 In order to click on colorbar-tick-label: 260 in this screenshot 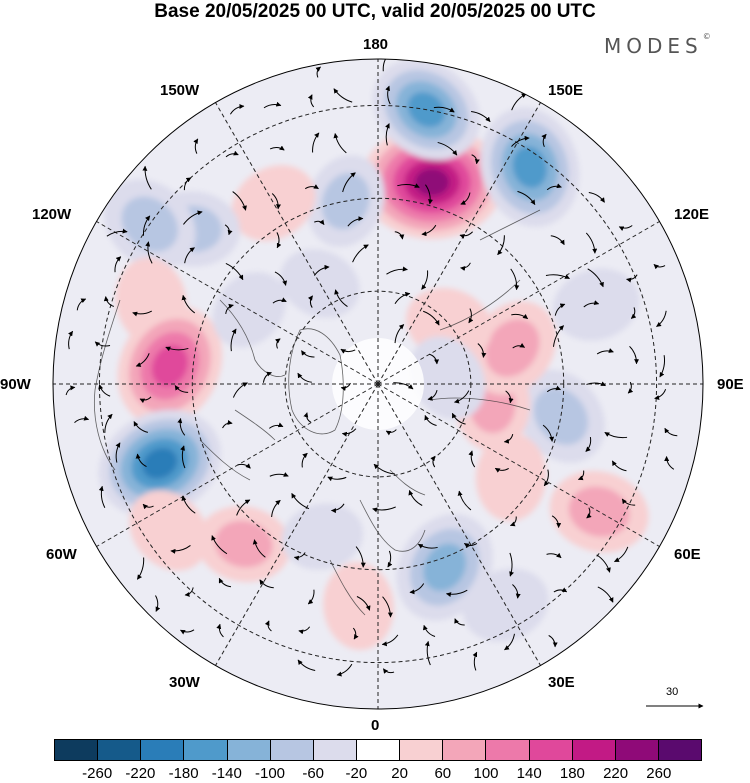, I will do `click(659, 773)`.